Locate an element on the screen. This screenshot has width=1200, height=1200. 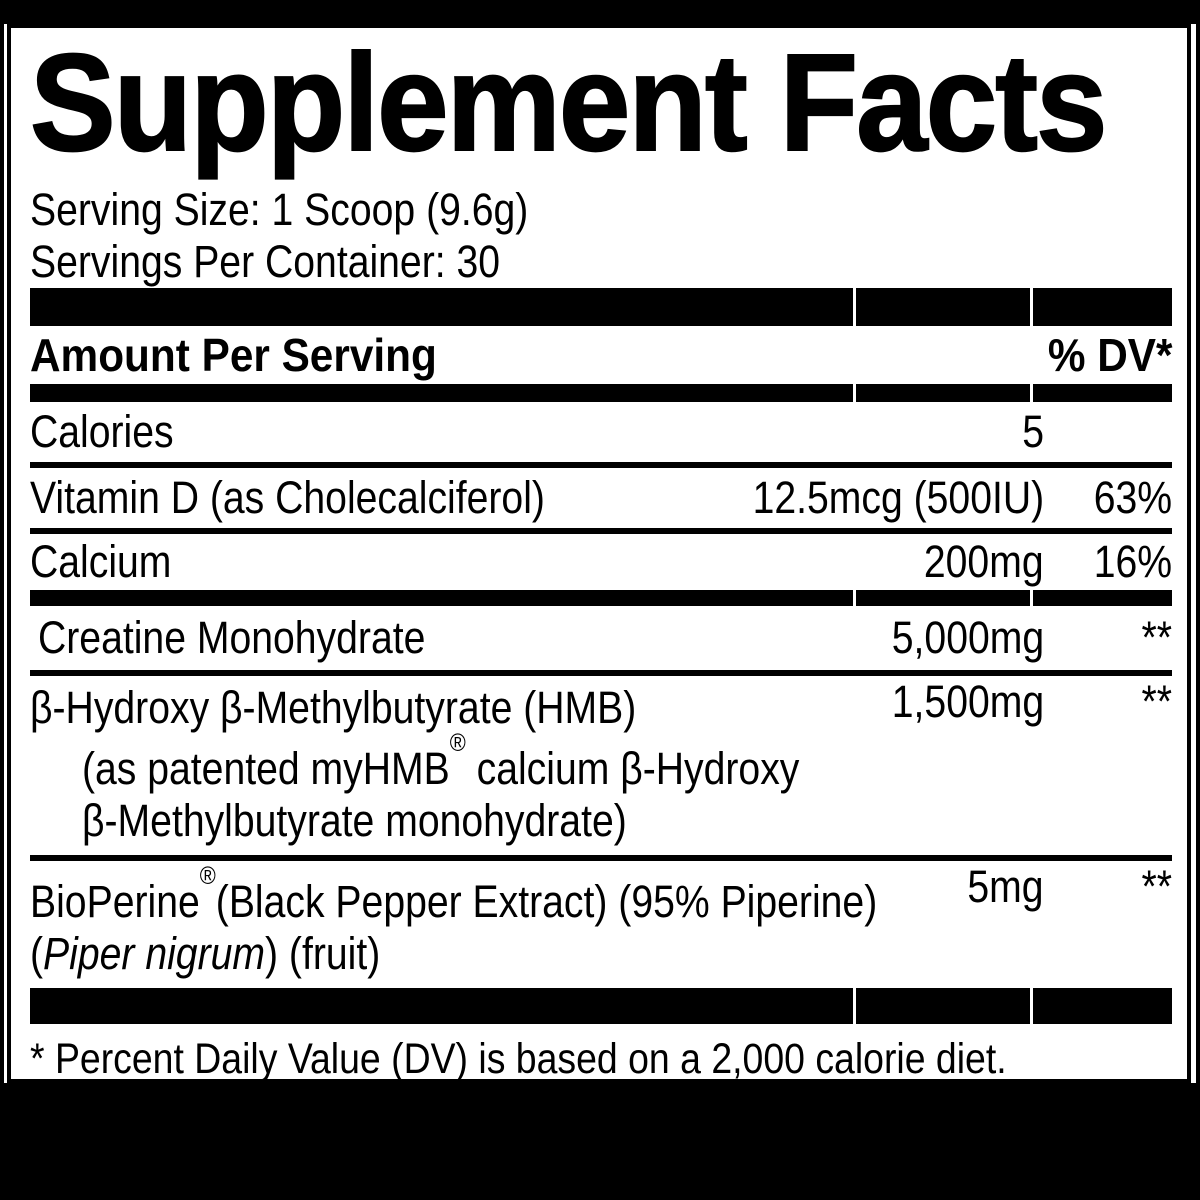
panel-title: Supplement Facts is located at coordinates (568, 103).